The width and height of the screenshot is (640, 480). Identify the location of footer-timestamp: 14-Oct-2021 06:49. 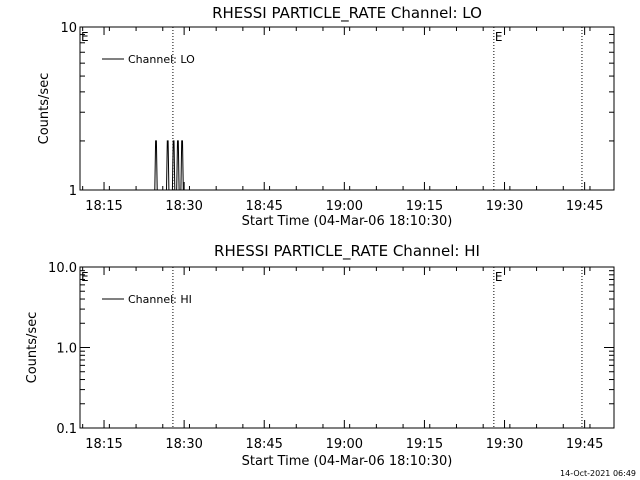
(598, 473).